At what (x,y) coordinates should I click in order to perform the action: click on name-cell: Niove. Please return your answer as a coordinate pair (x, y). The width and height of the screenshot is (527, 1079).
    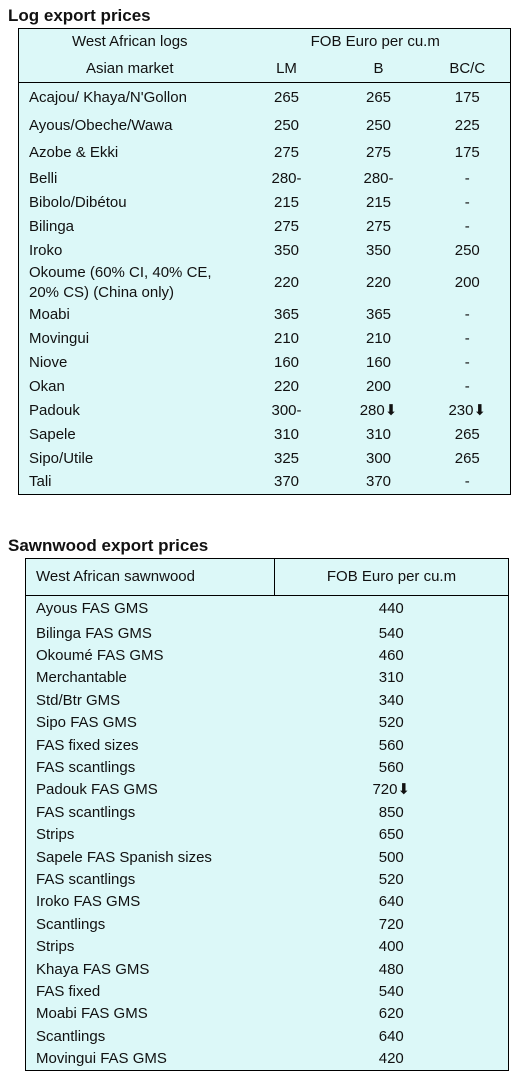
    Looking at the image, I should click on (48, 362).